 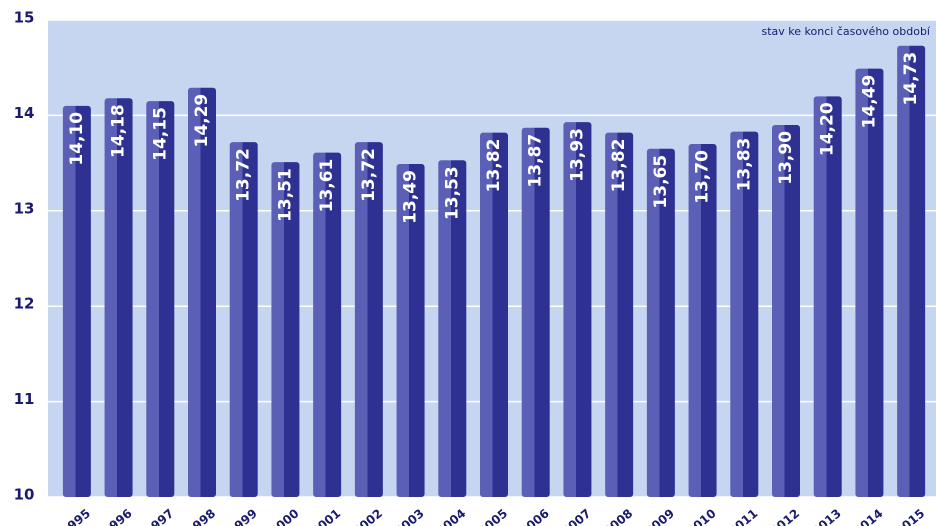 What do you see at coordinates (24, 18) in the screenshot?
I see `y-tick-label: 15` at bounding box center [24, 18].